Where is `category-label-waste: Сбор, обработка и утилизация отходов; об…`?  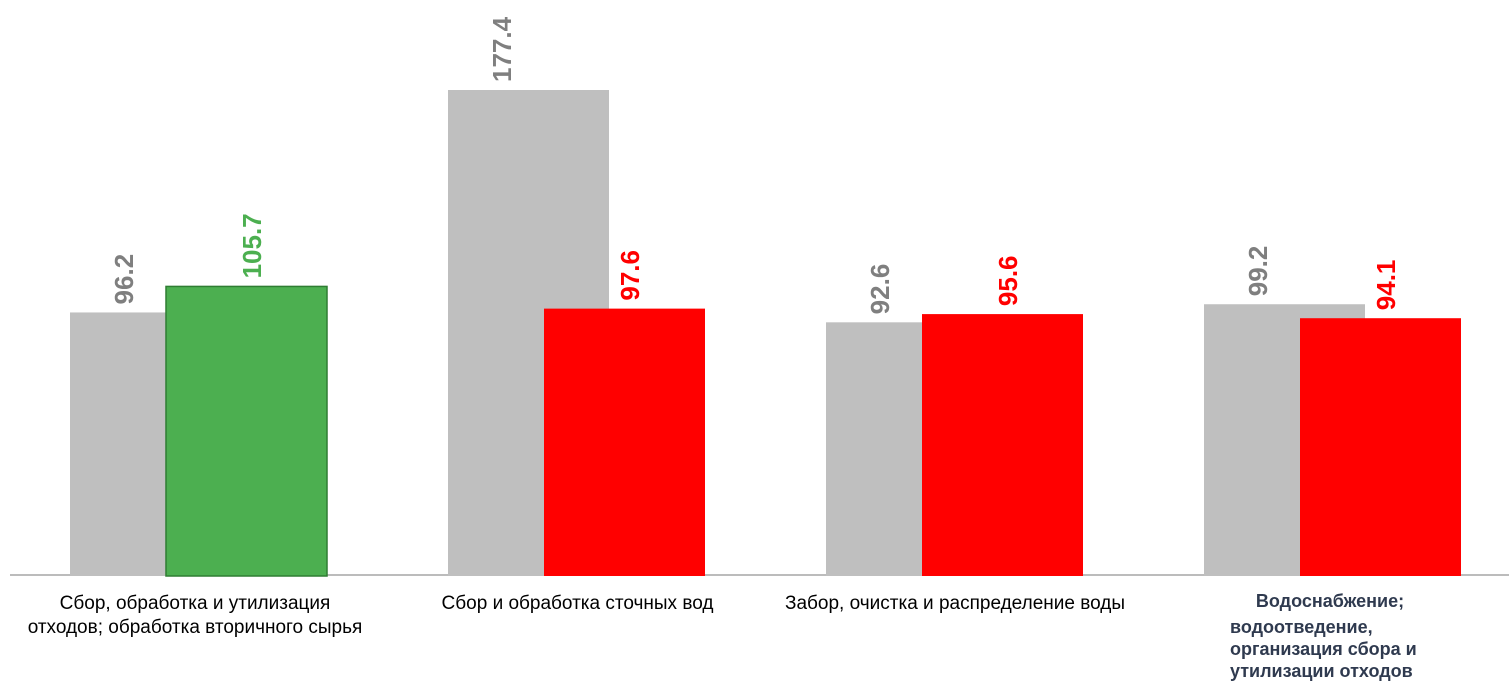 category-label-waste: Сбор, обработка и утилизация отходов; об… is located at coordinates (195, 615).